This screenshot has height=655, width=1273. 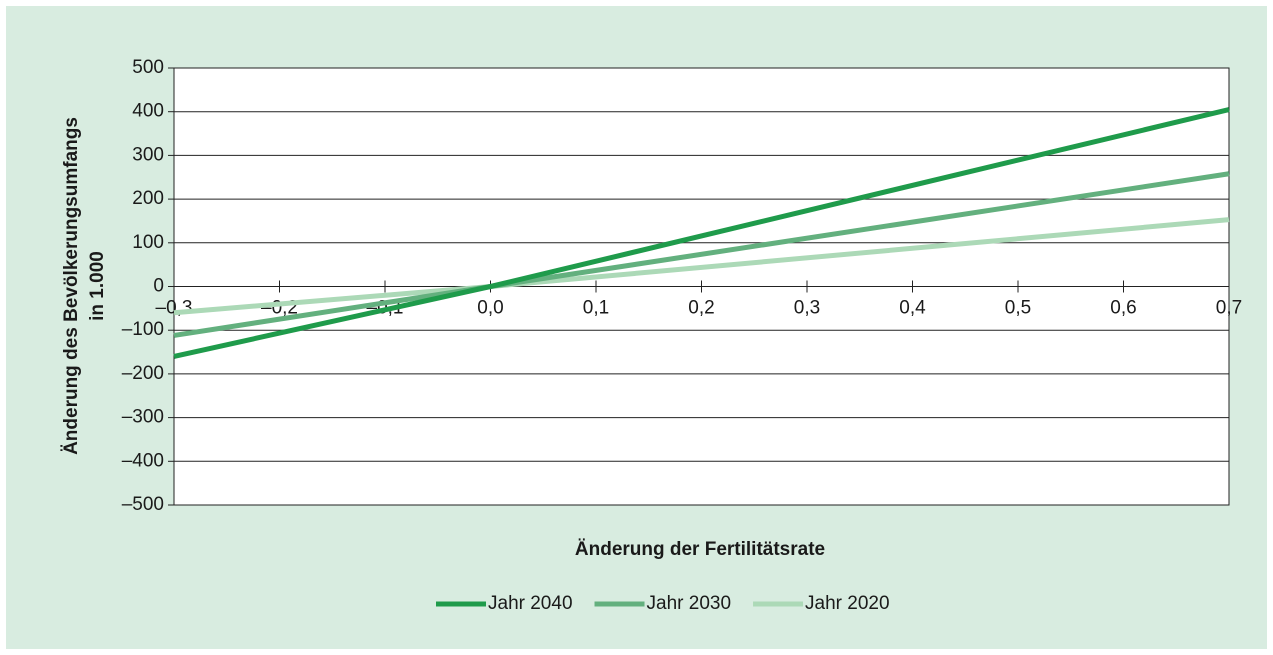 What do you see at coordinates (689, 603) in the screenshot?
I see `legend-label: Jahr 2030` at bounding box center [689, 603].